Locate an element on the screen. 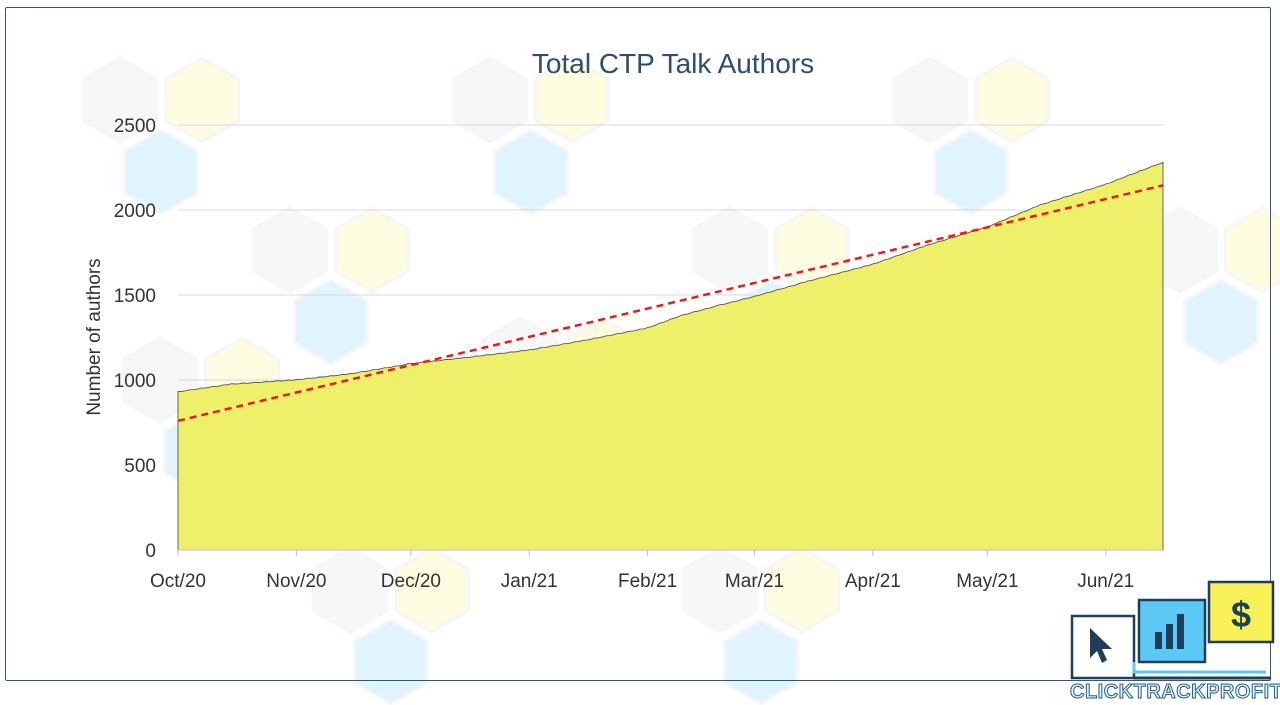 Image resolution: width=1280 pixels, height=705 pixels. x-tick-label: Jun/21 is located at coordinates (1105, 581).